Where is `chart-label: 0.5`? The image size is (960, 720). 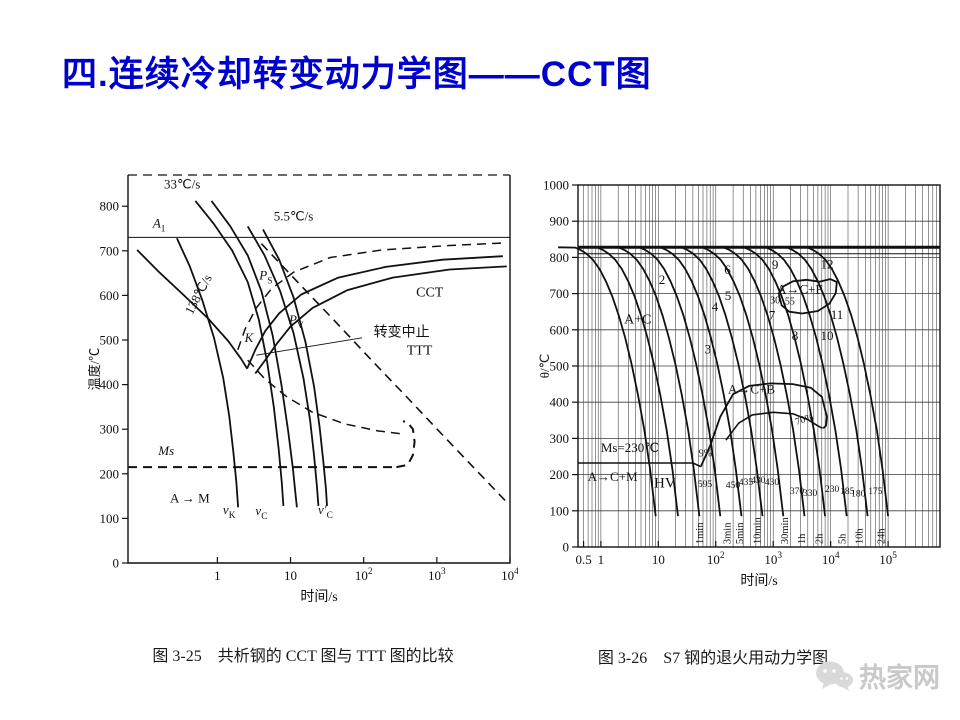 chart-label: 0.5 is located at coordinates (583, 559).